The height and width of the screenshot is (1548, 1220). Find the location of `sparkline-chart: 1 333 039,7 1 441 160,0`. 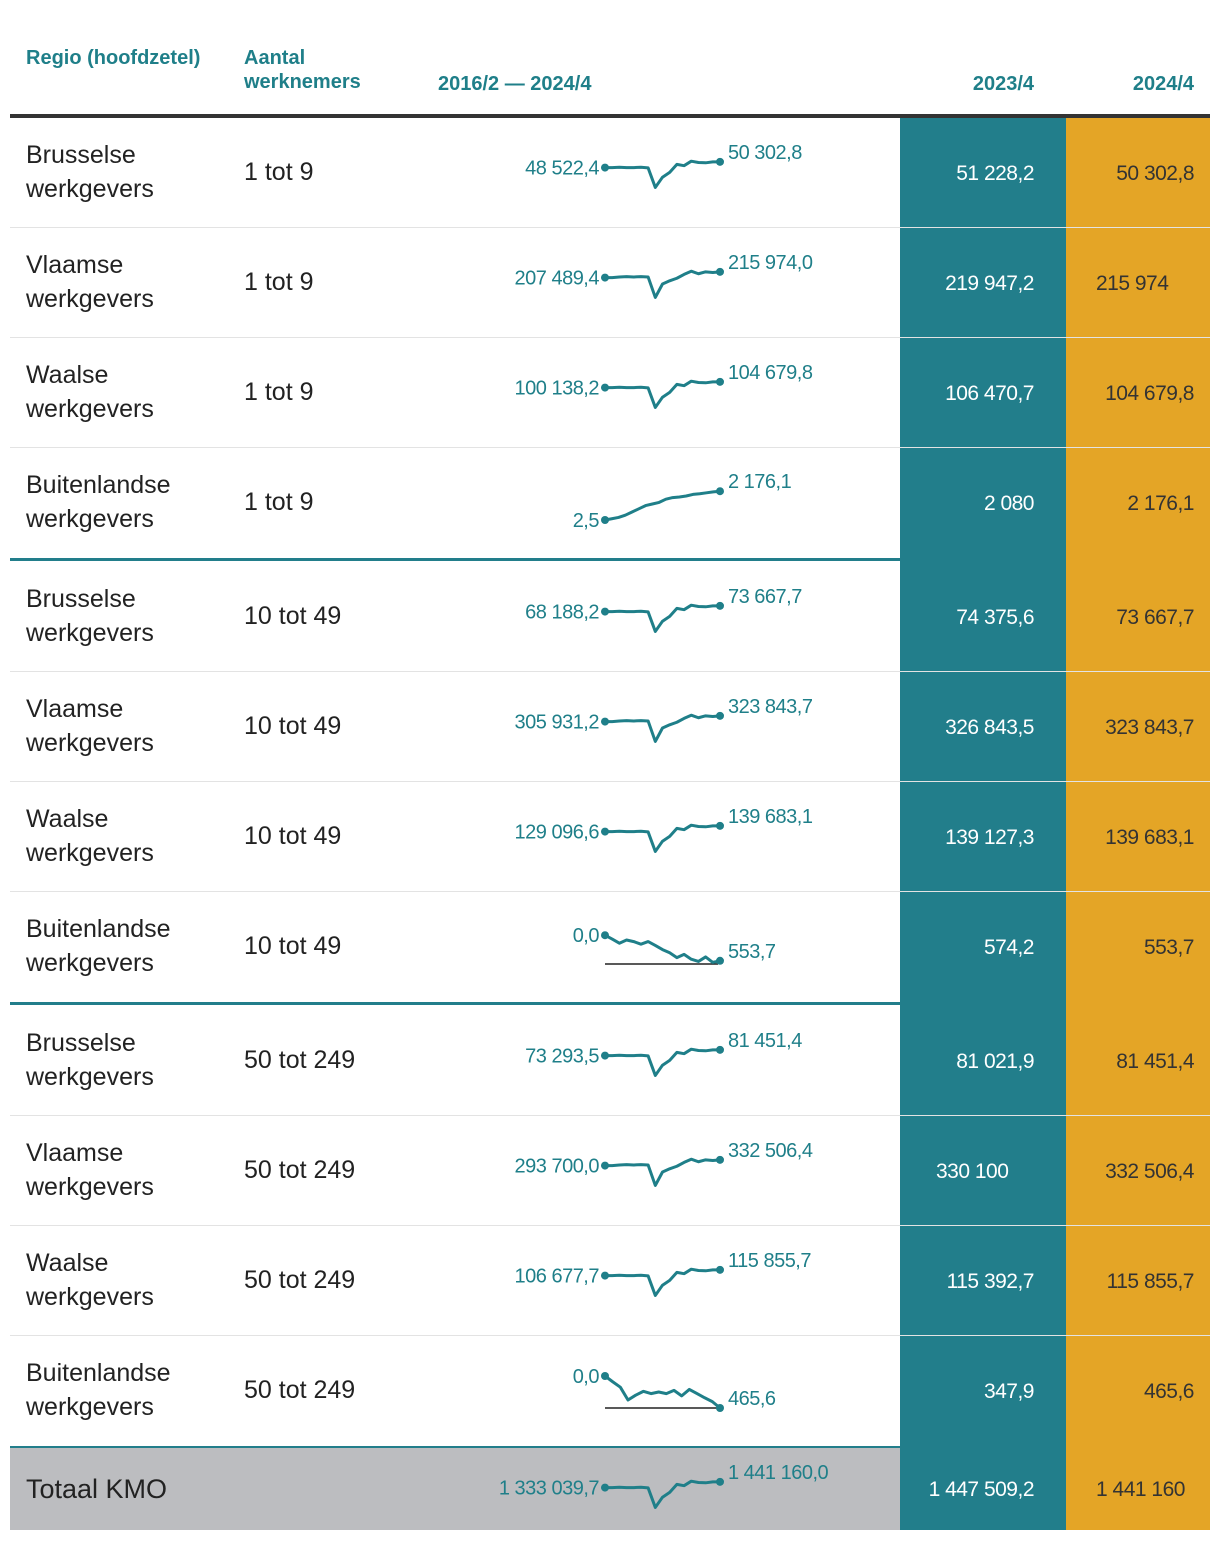

sparkline-chart: 1 333 039,7 1 441 160,0 is located at coordinates (664, 1485).